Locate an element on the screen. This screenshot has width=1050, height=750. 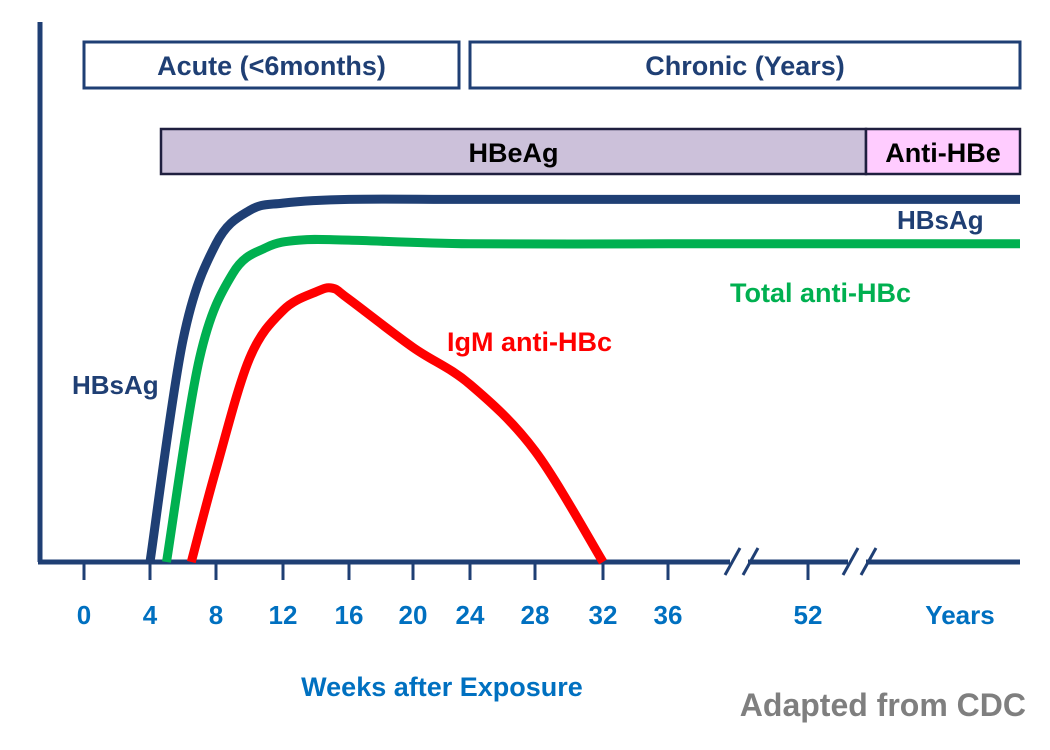
x-tick-label-0: 0 is located at coordinates (84, 615).